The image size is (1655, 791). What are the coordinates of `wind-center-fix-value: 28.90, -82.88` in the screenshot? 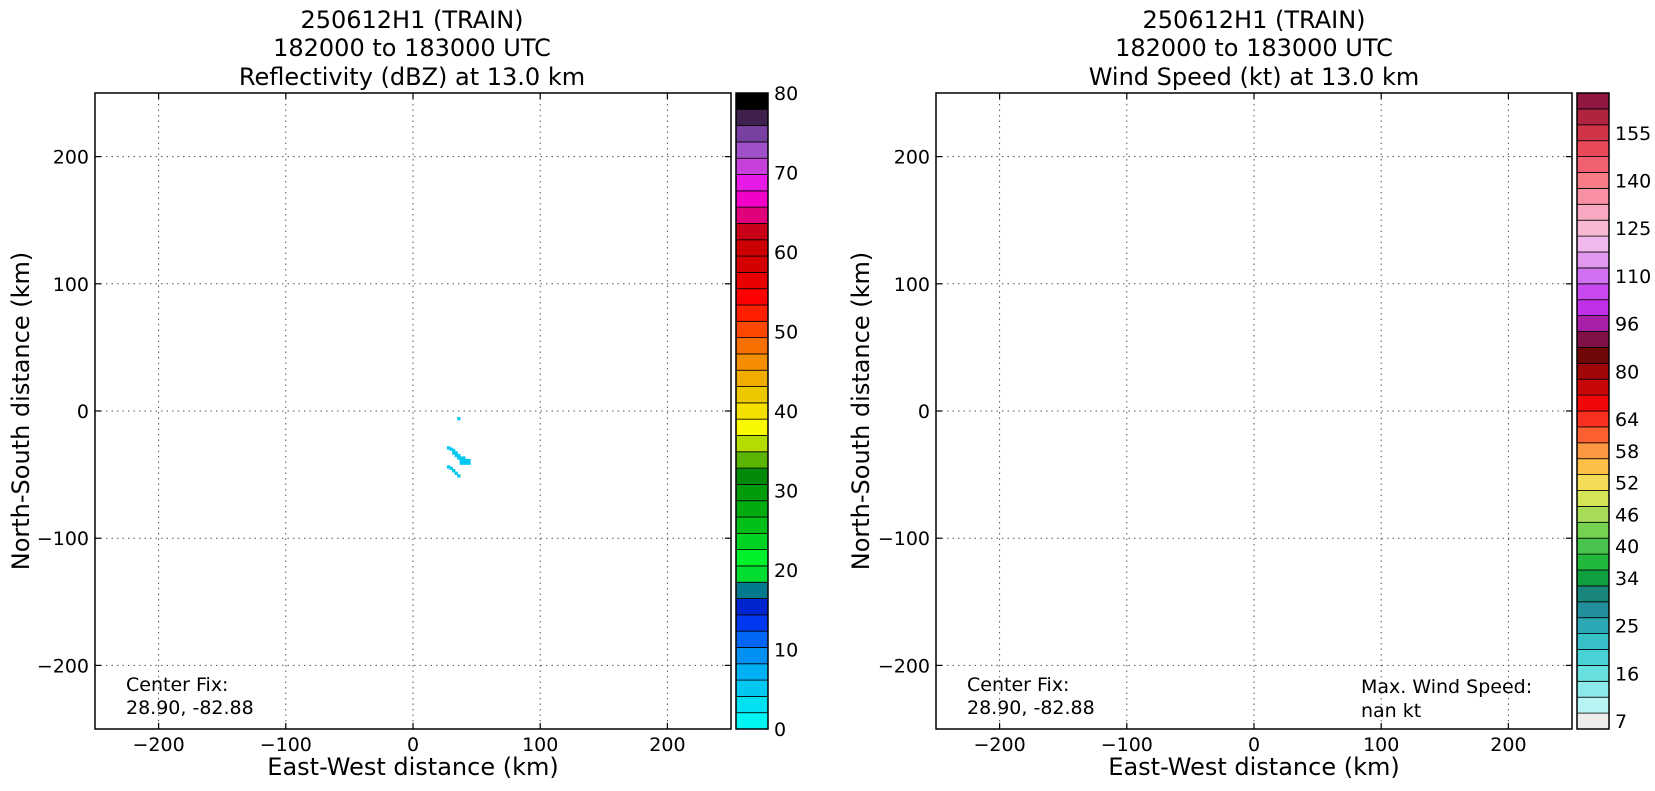 It's located at (1031, 708).